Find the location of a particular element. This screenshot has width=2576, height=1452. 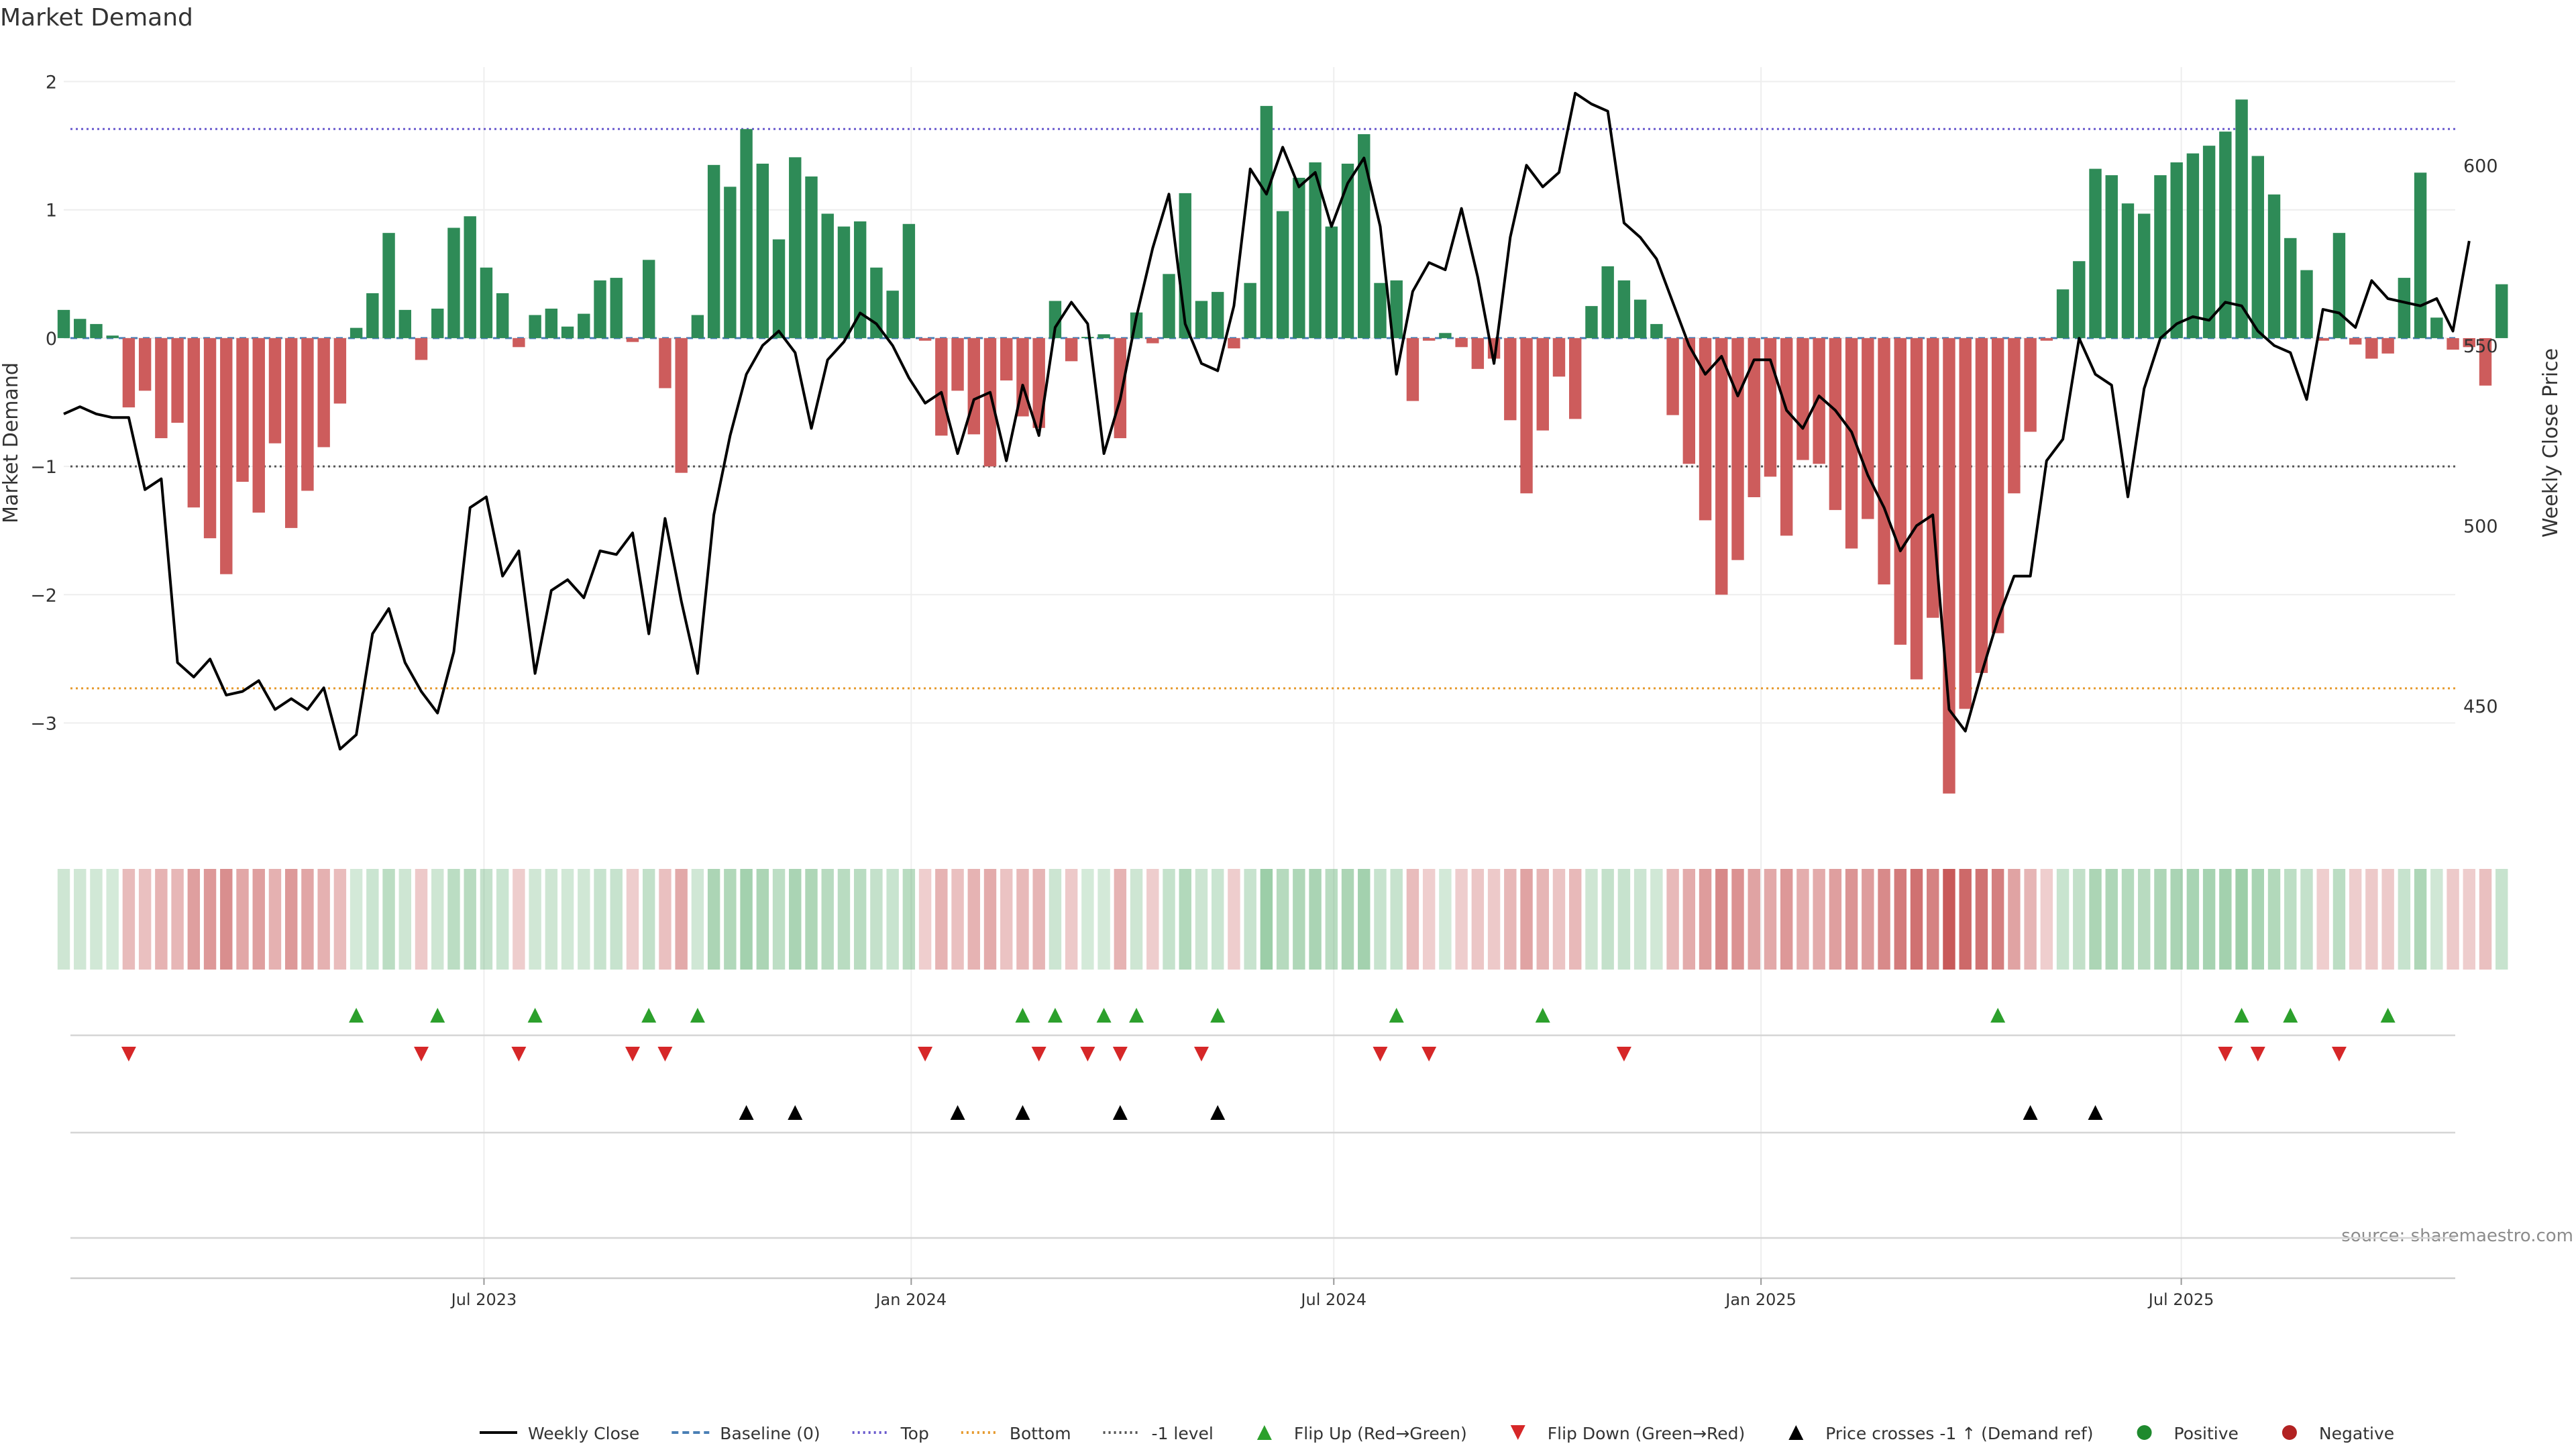

legend-item: Baseline (0) is located at coordinates (746, 1434).